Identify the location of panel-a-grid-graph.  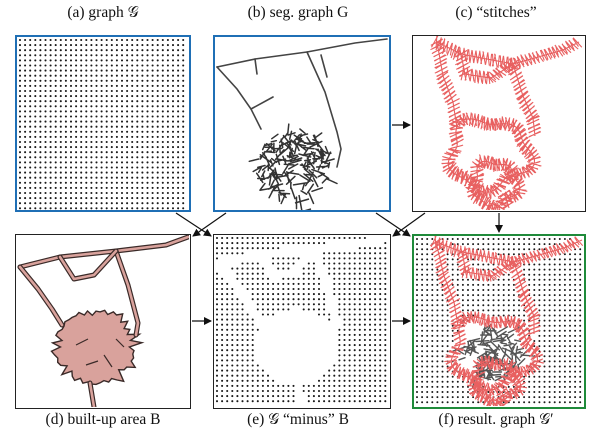
(103, 123).